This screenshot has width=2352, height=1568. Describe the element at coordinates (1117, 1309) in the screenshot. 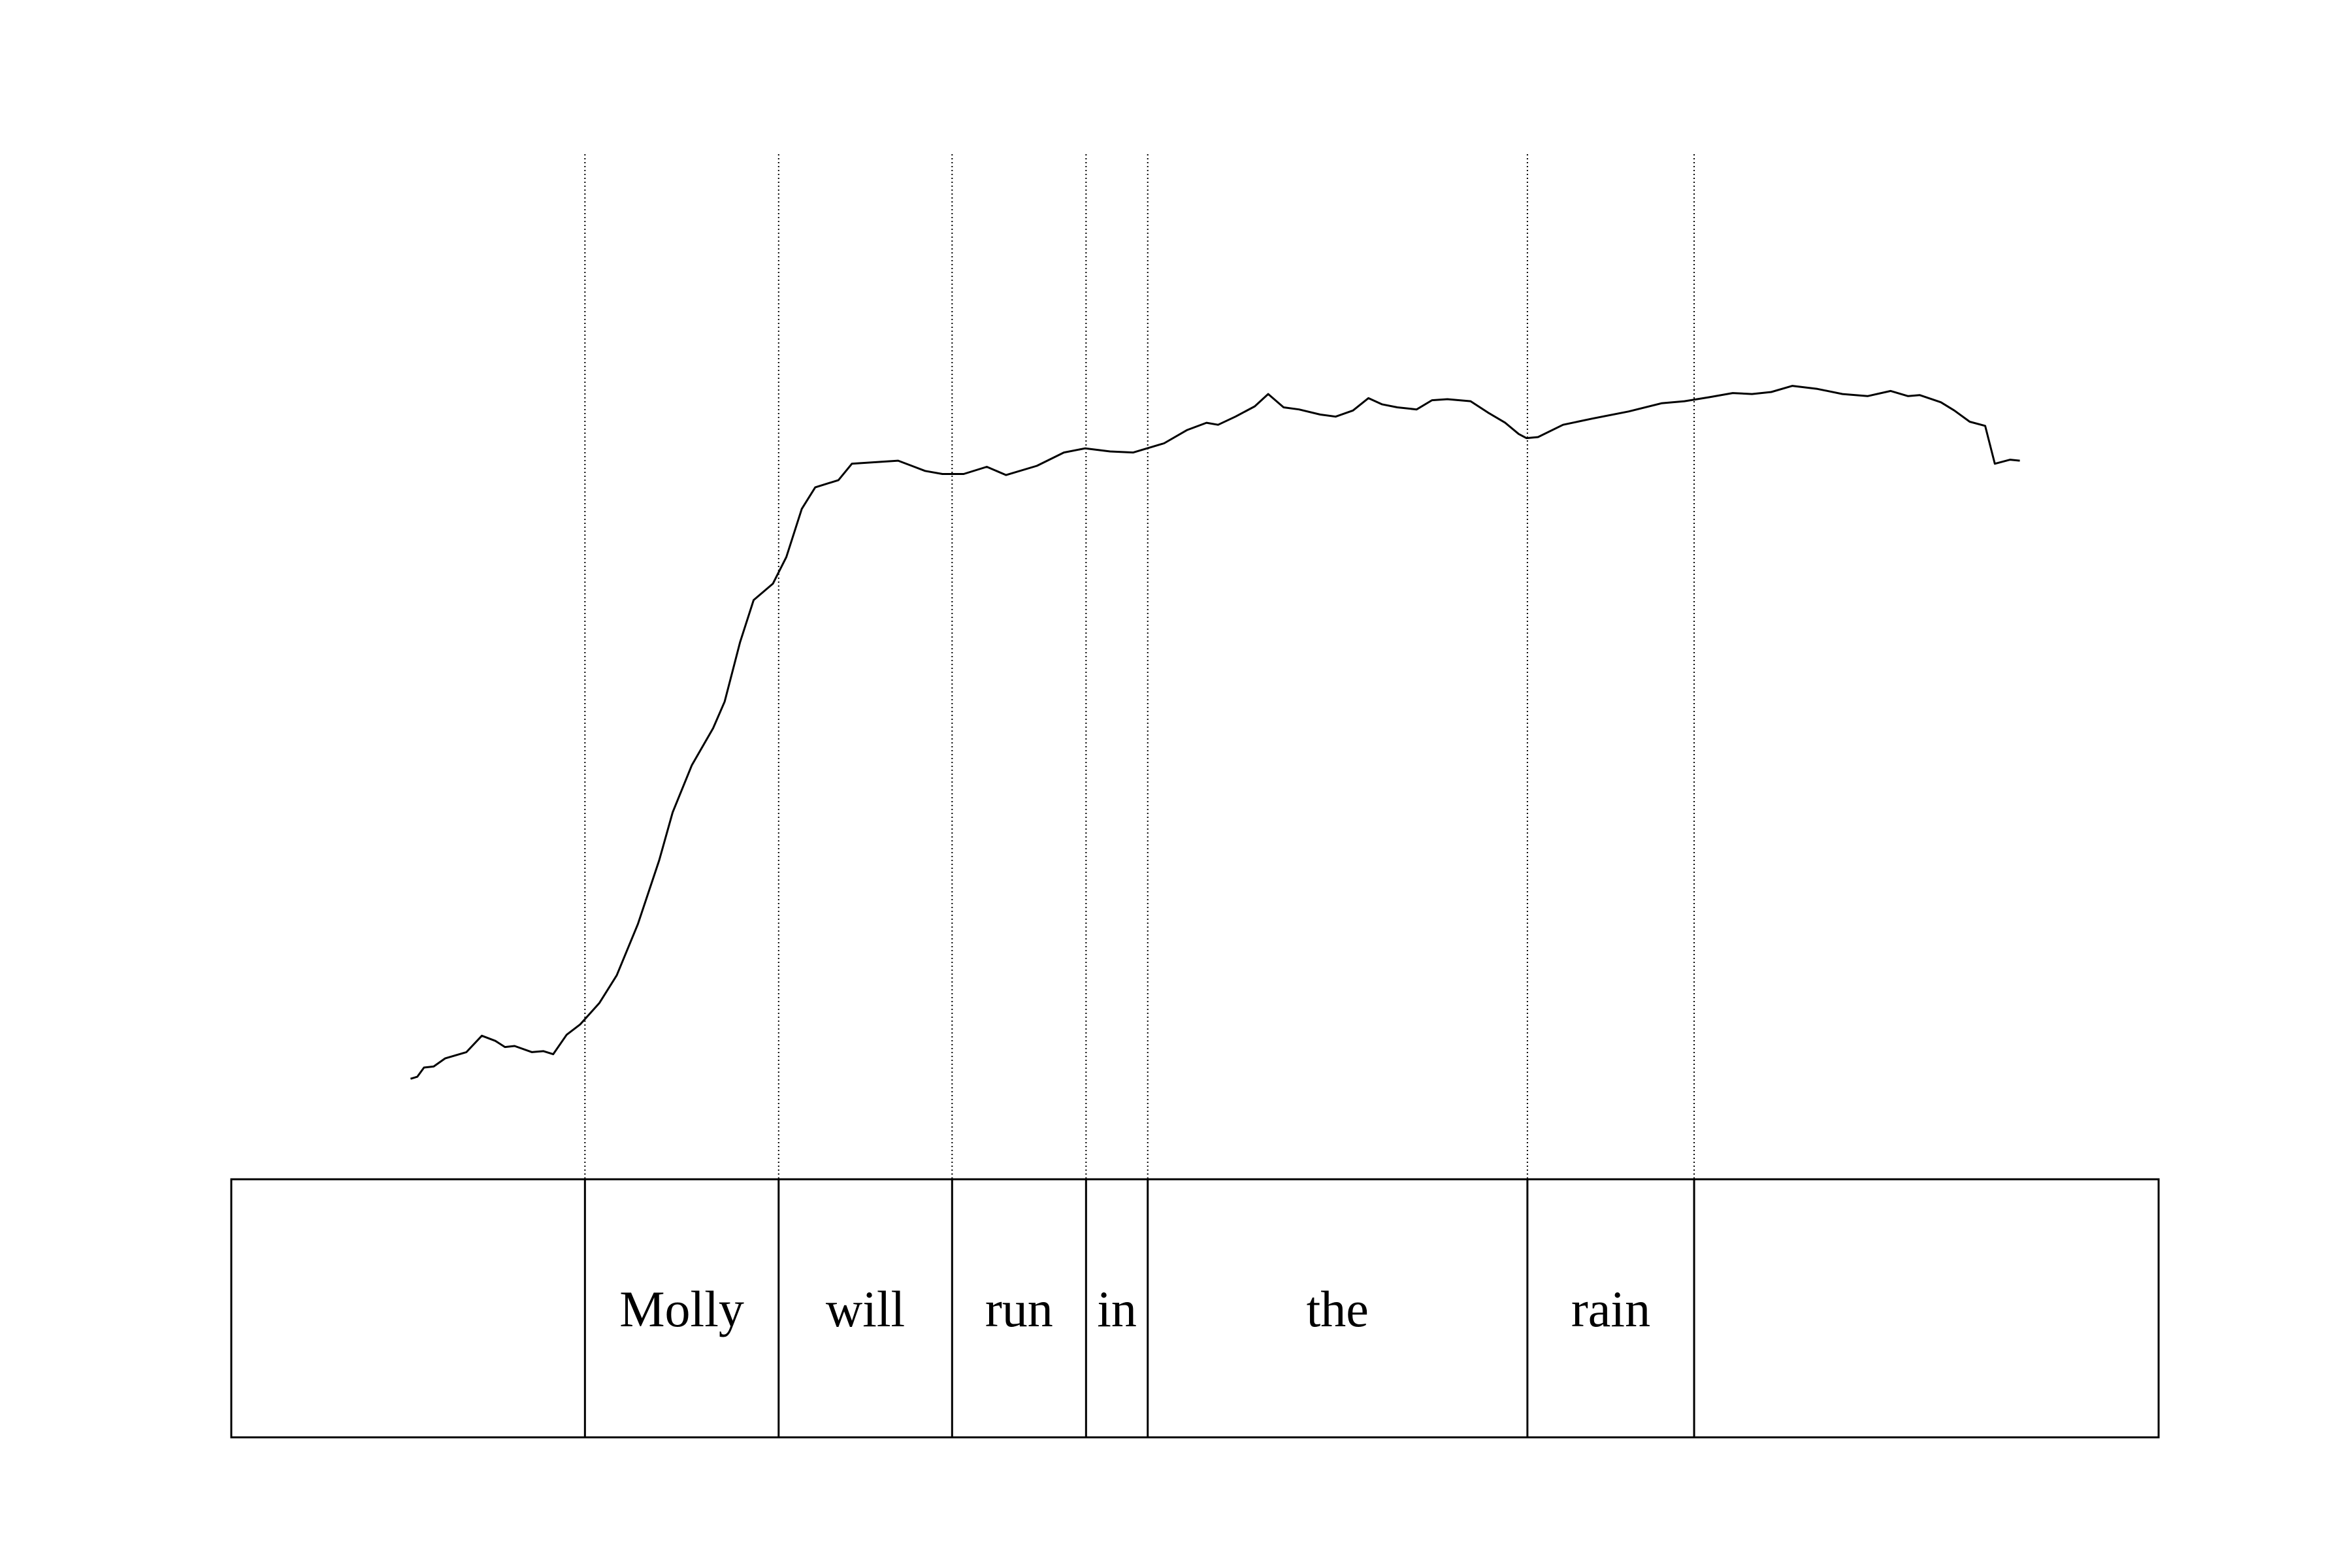

I see `segment-label: in` at that location.